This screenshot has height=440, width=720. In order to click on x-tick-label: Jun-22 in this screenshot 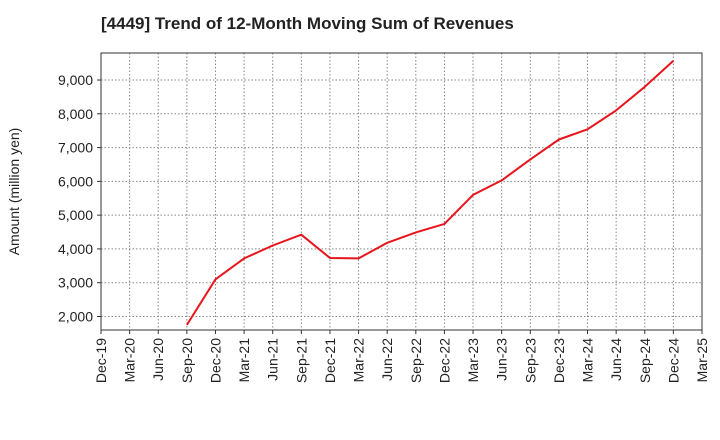, I will do `click(387, 359)`.